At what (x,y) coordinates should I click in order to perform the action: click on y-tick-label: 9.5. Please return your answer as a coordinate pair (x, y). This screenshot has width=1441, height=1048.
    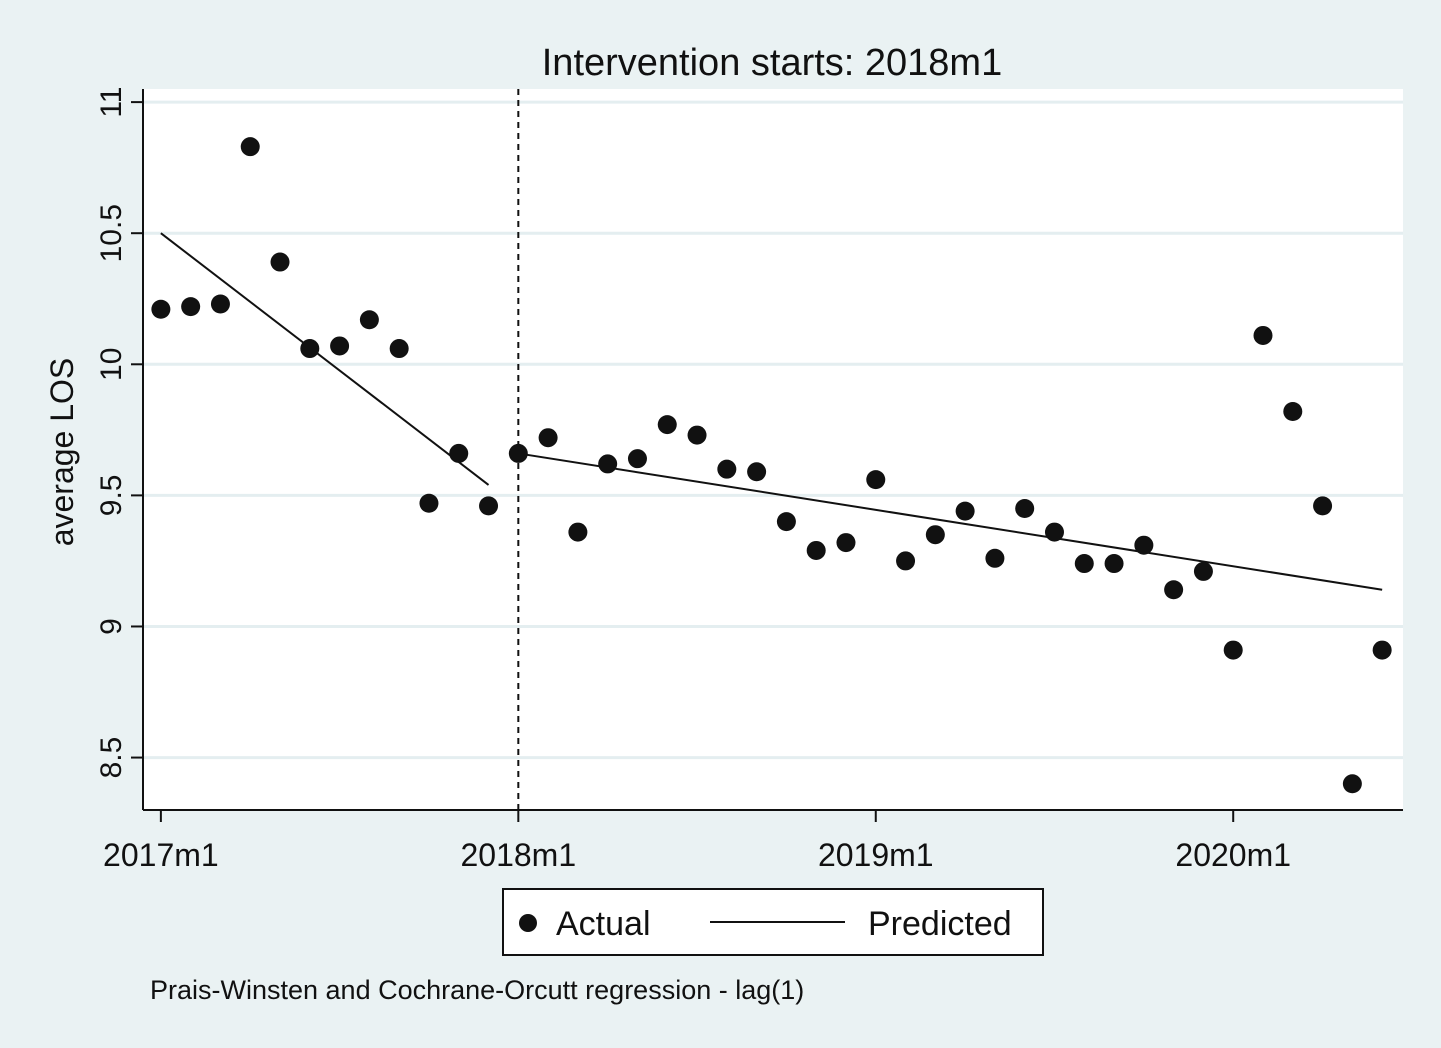
    Looking at the image, I should click on (111, 496).